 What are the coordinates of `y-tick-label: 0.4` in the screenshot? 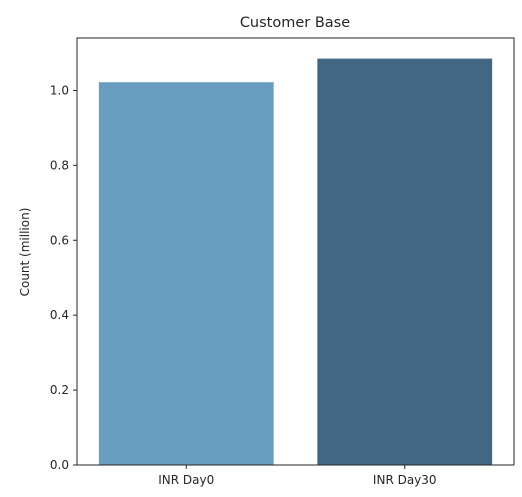 It's located at (59, 315).